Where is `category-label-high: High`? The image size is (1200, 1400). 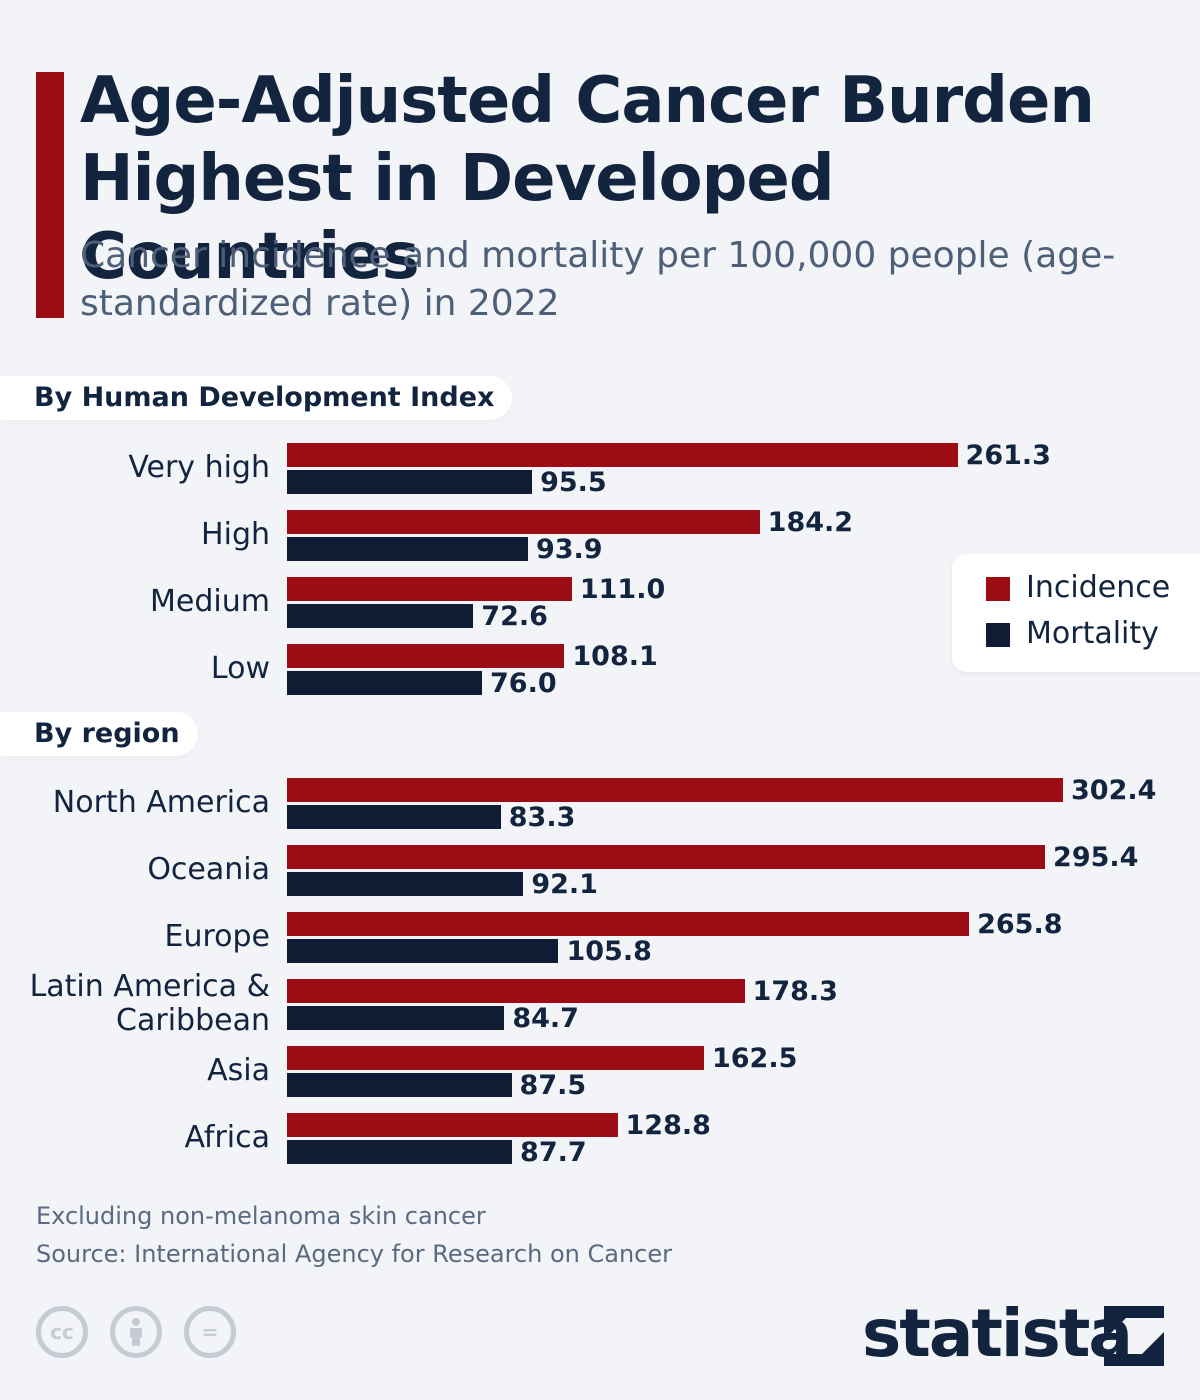
category-label-high: High is located at coordinates (235, 534).